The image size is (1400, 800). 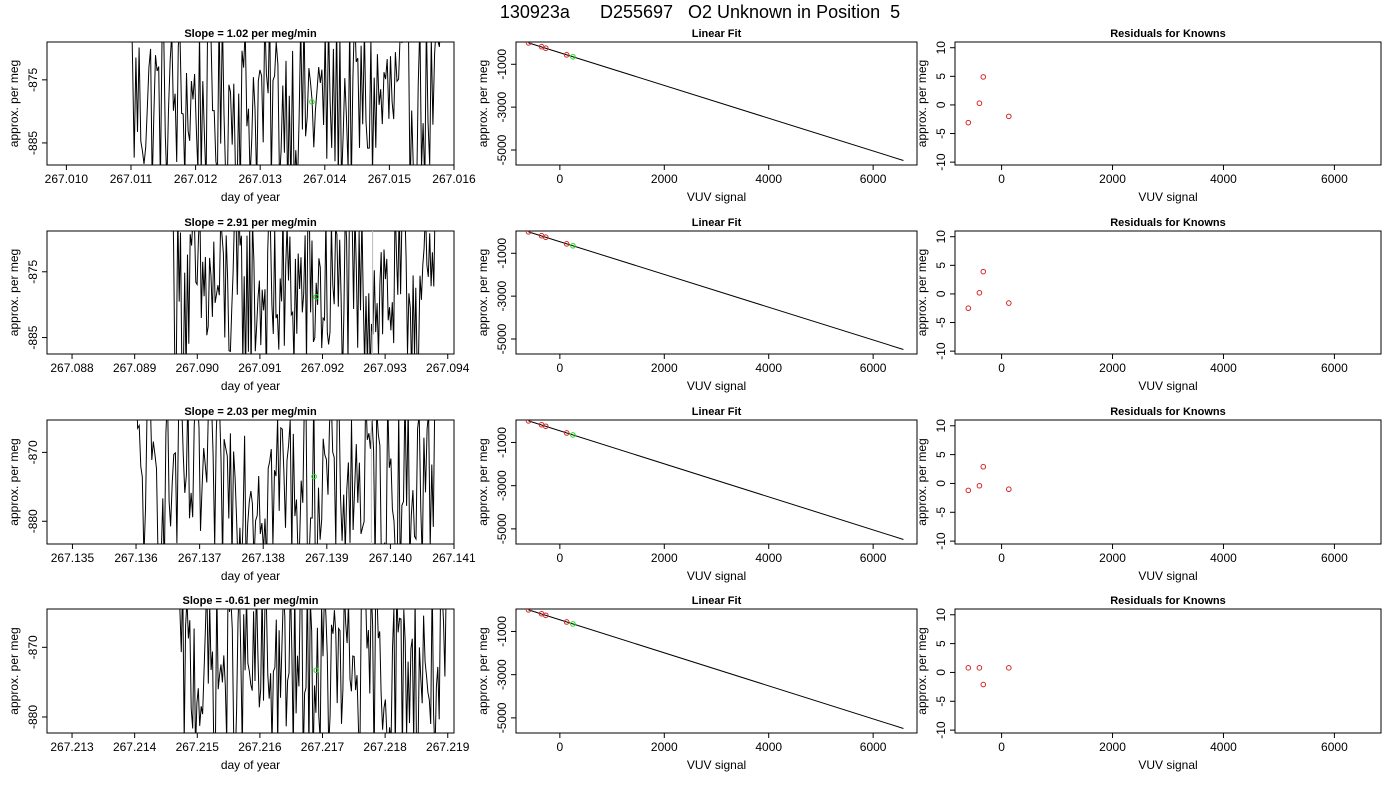 I want to click on x-tick-label: 267.216, so click(x=260, y=747).